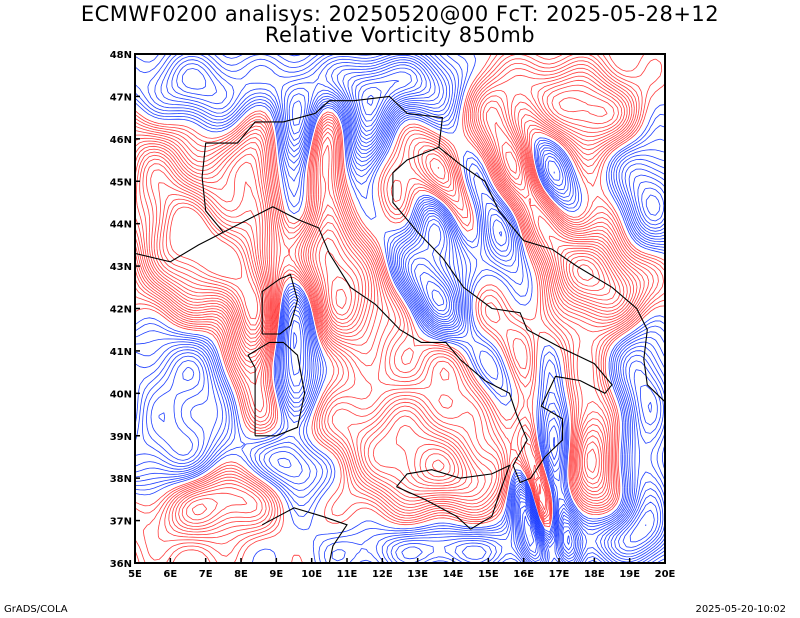 The image size is (800, 618). I want to click on x-tick-label: 9E, so click(276, 574).